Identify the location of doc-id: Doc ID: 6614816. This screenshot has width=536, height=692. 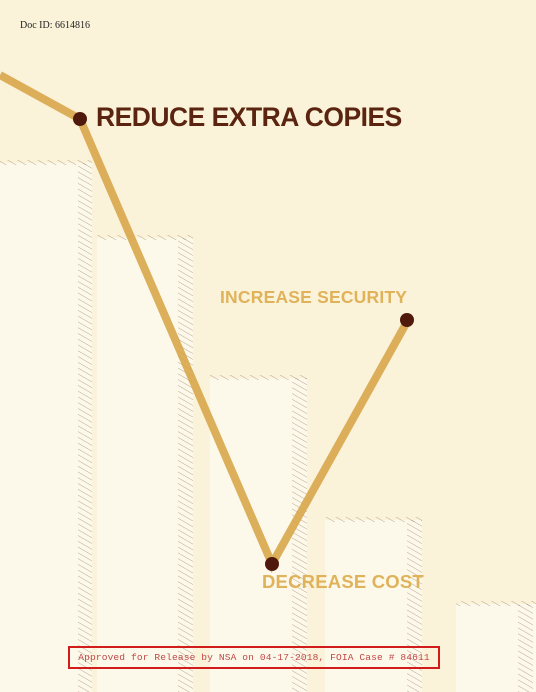
(55, 25).